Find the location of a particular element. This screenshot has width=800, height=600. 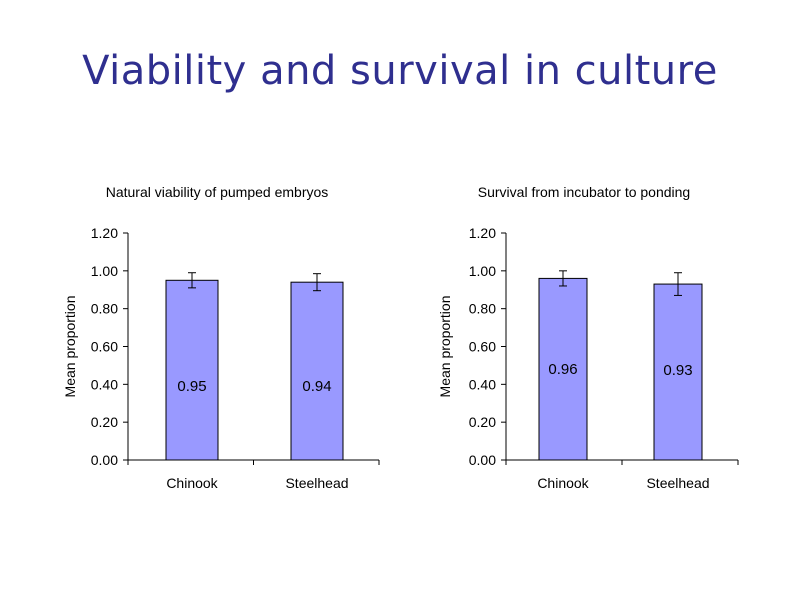

data-label: 0.93 is located at coordinates (677, 370).